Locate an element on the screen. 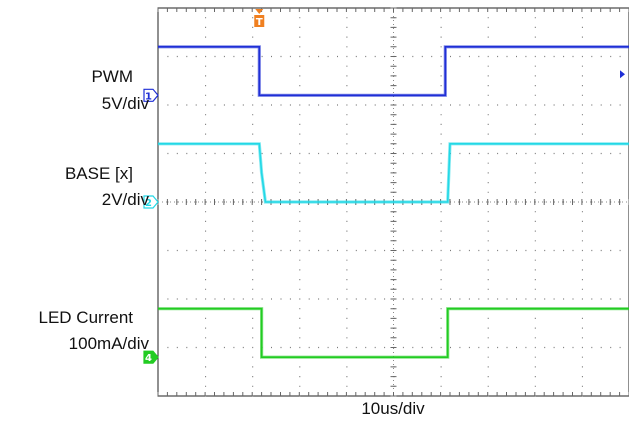 The width and height of the screenshot is (629, 422). trigger-arrow-icon is located at coordinates (259, 11).